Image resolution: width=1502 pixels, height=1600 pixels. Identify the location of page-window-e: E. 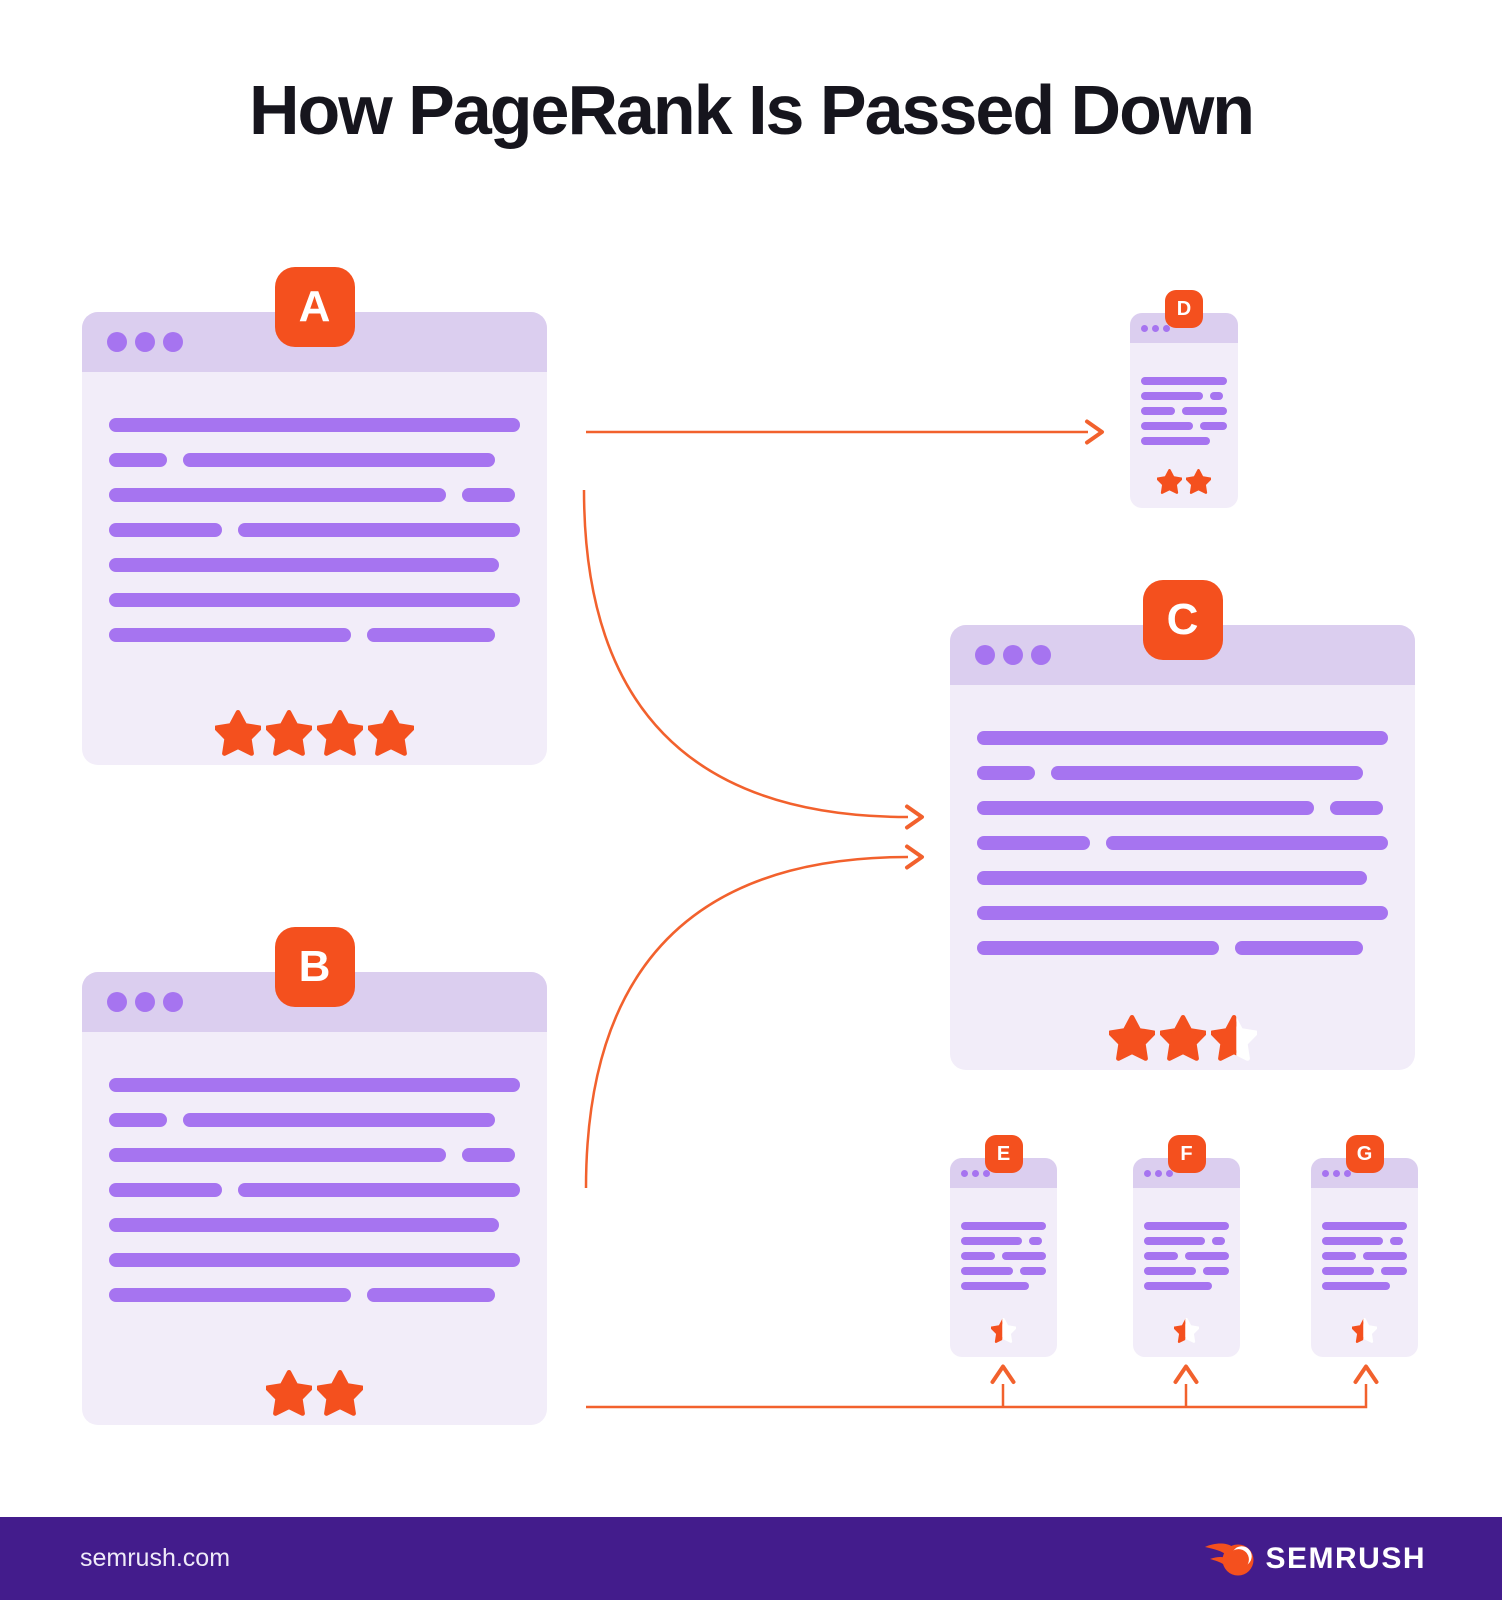
(1003, 1246).